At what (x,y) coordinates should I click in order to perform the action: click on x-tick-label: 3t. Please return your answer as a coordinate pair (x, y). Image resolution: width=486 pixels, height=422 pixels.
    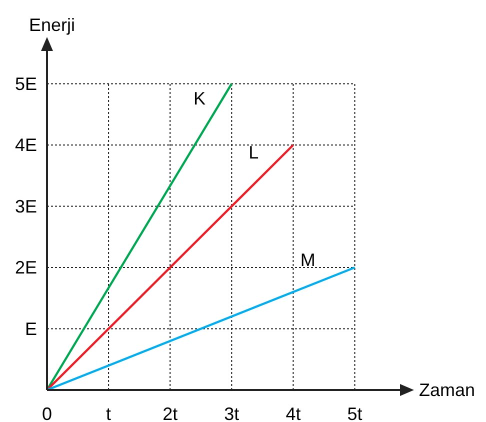
    Looking at the image, I should click on (232, 413).